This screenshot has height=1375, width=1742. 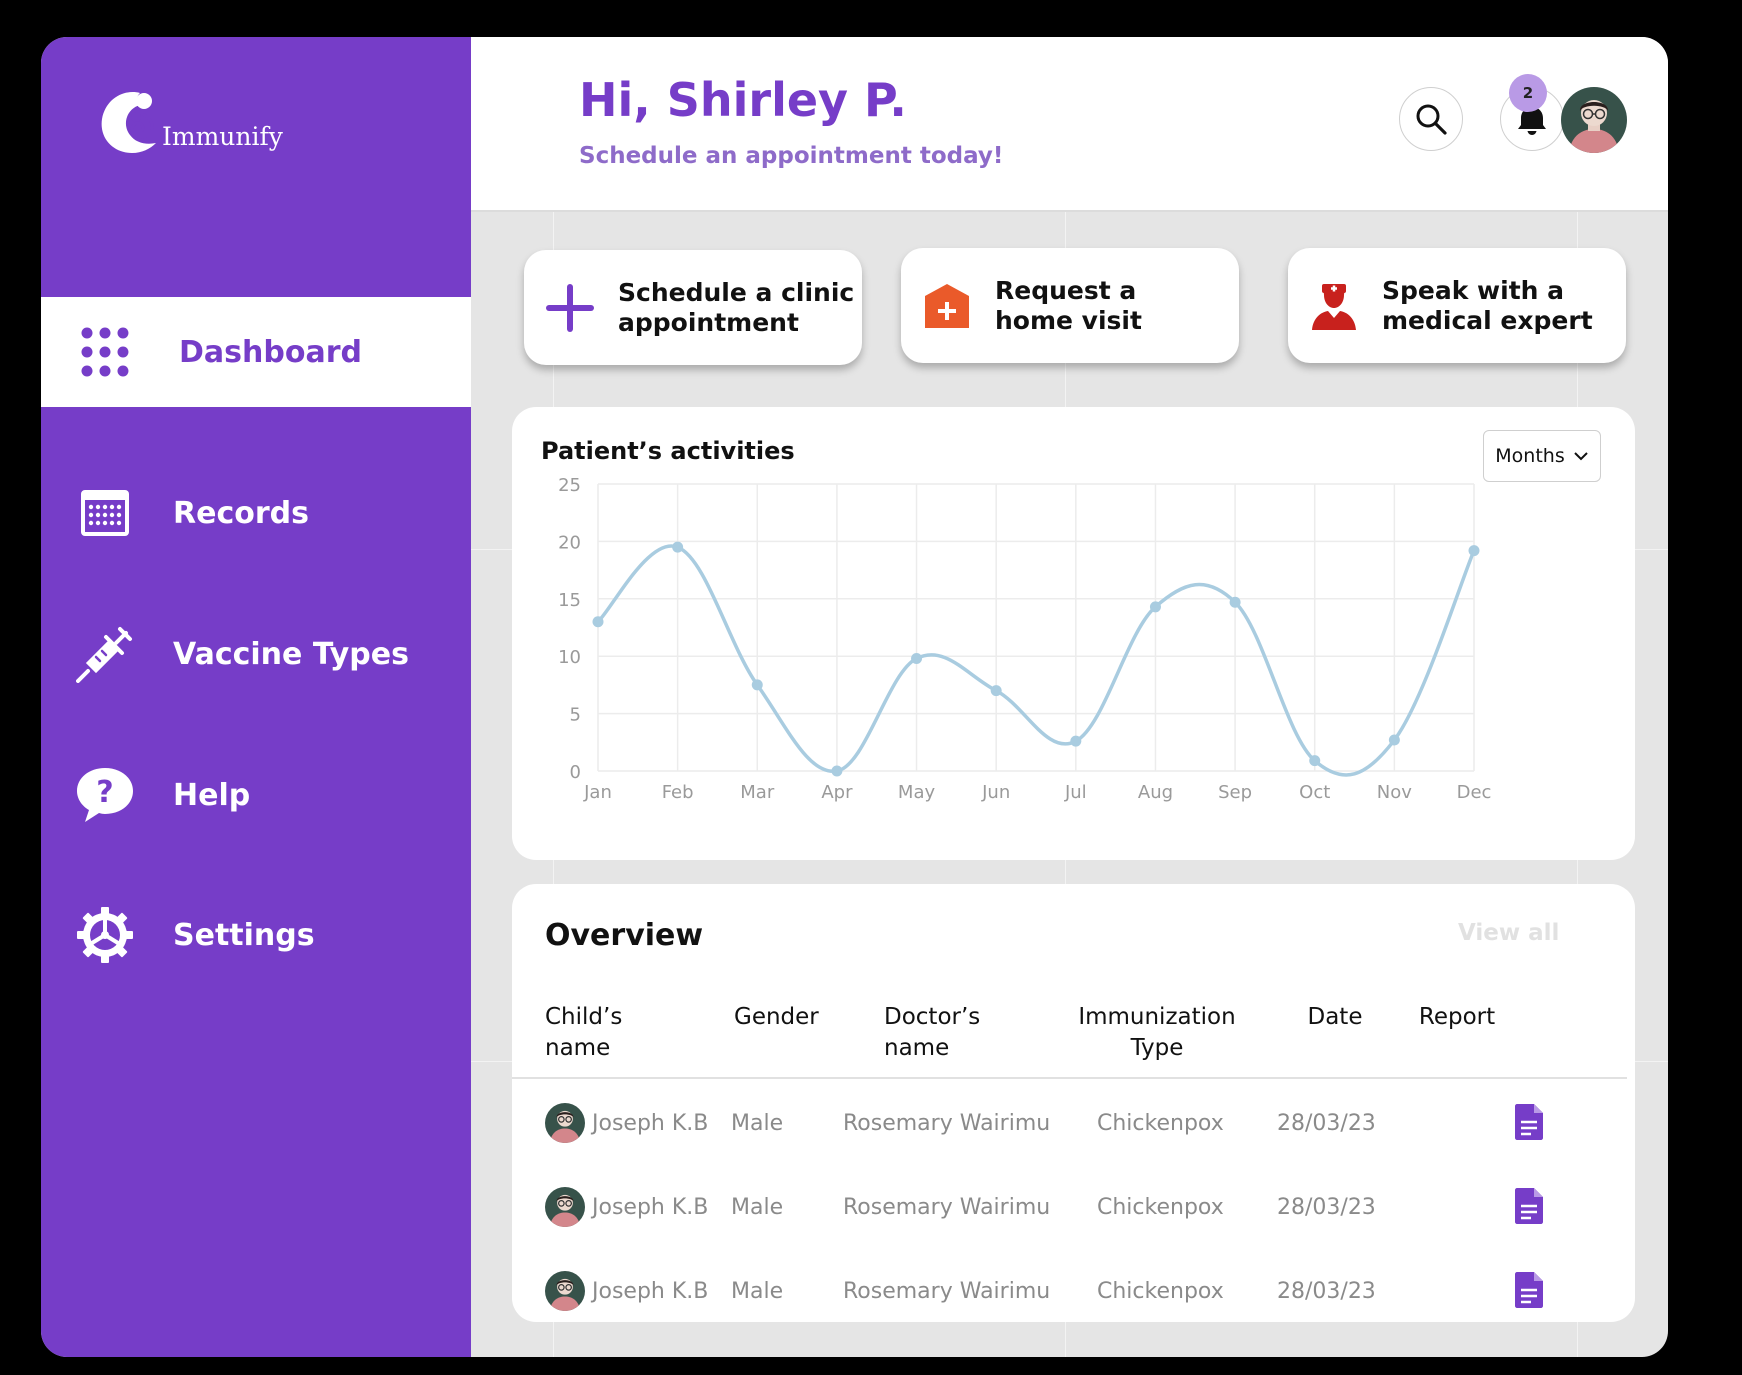 What do you see at coordinates (668, 451) in the screenshot?
I see `chart-title: Patient’s activities` at bounding box center [668, 451].